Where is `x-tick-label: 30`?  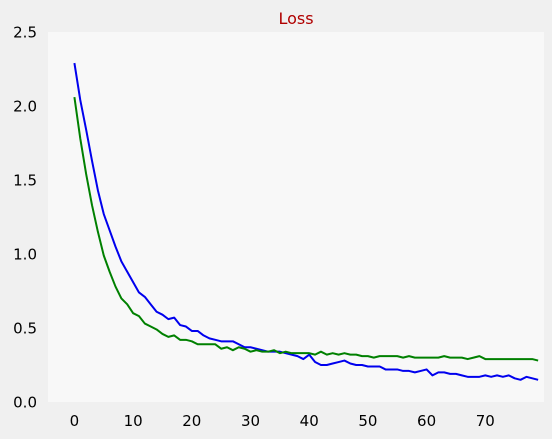 x-tick-label: 30 is located at coordinates (250, 421).